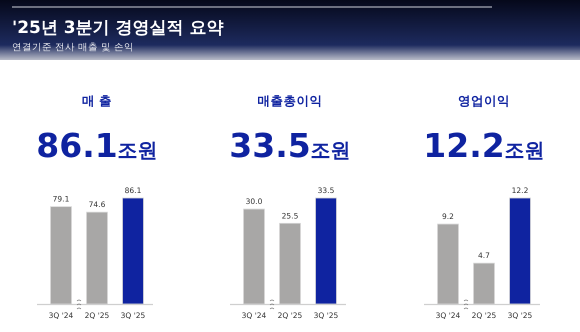 The width and height of the screenshot is (580, 332). What do you see at coordinates (484, 145) in the screenshot?
I see `chart-subtitle: 12.2조원` at bounding box center [484, 145].